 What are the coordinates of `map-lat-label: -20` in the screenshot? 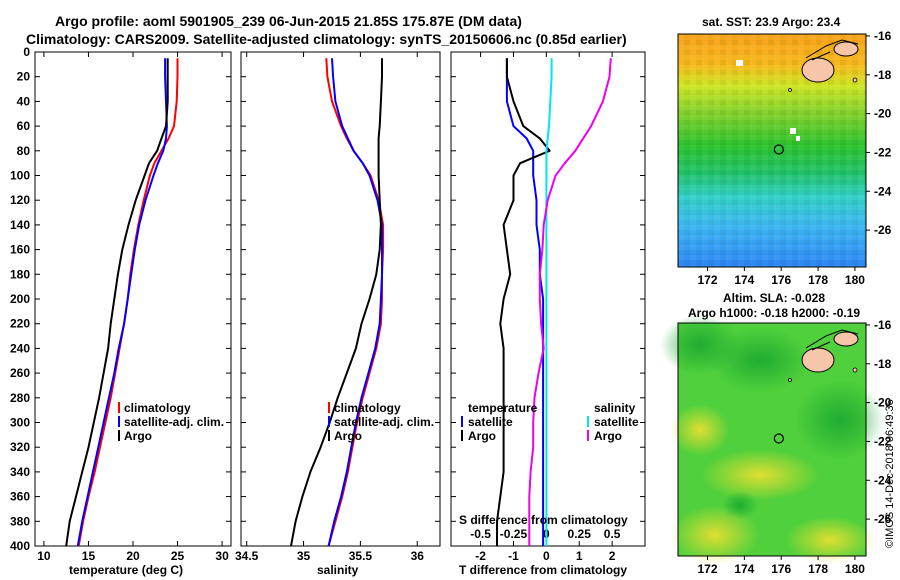 It's located at (883, 114).